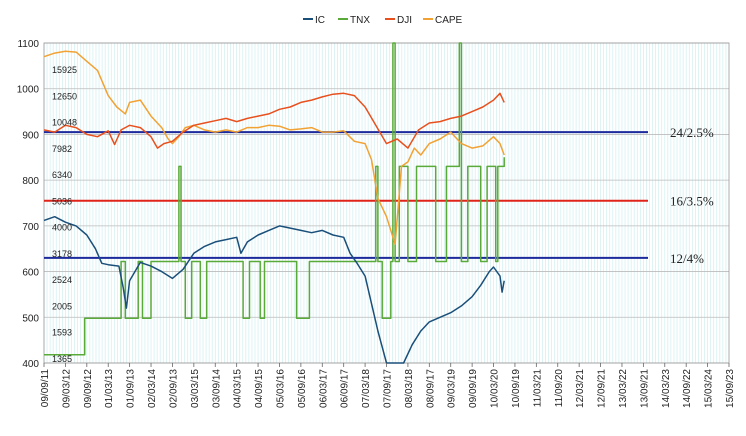  Describe the element at coordinates (62, 359) in the screenshot. I see `inner-scale-label: 1365` at that location.